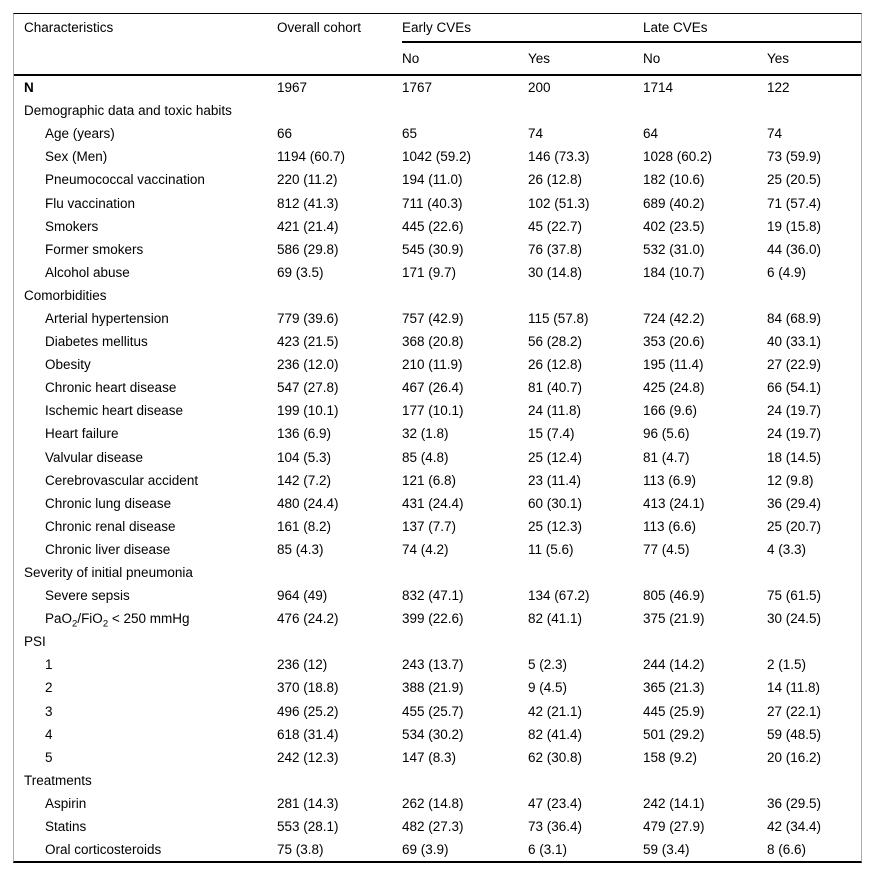  What do you see at coordinates (111, 388) in the screenshot?
I see `row-label: Chronic heart disease` at bounding box center [111, 388].